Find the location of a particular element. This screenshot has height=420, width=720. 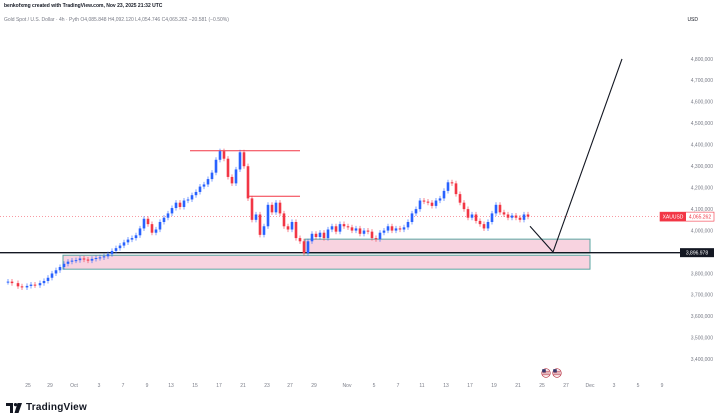

tradingview-logo: TradingView is located at coordinates (46, 407).